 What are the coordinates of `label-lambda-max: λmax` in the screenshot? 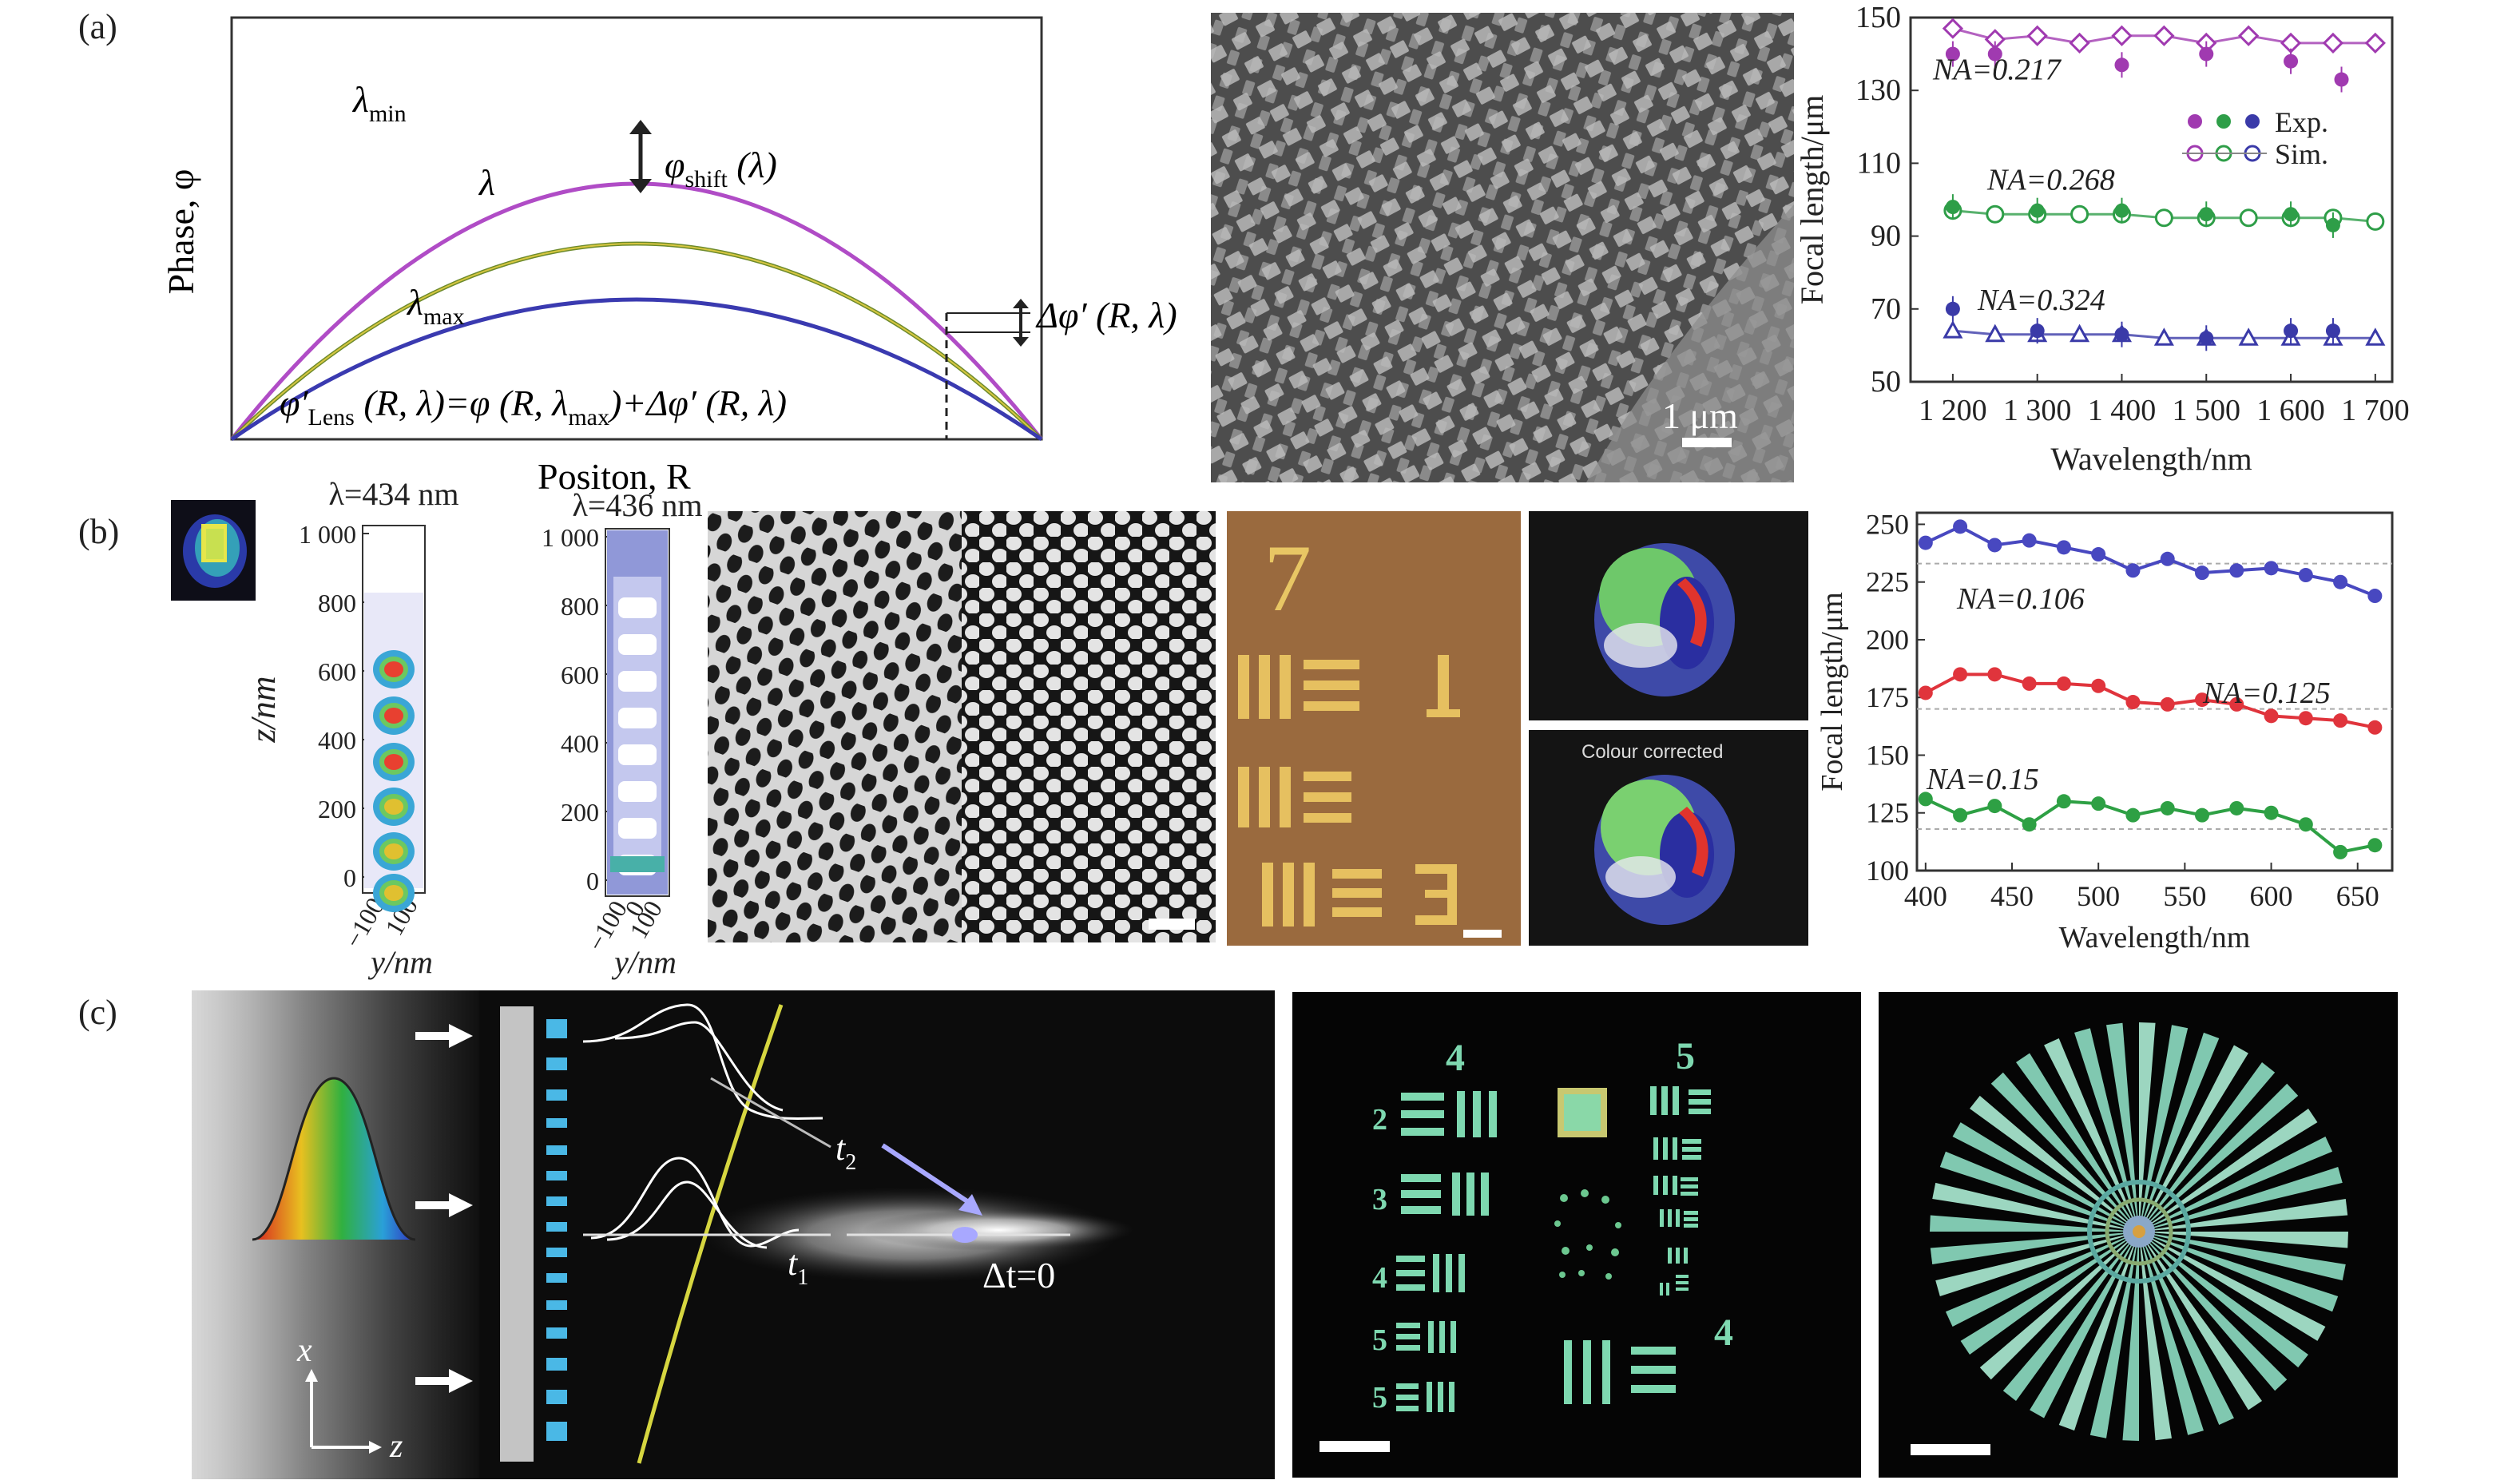 It's located at (435, 306).